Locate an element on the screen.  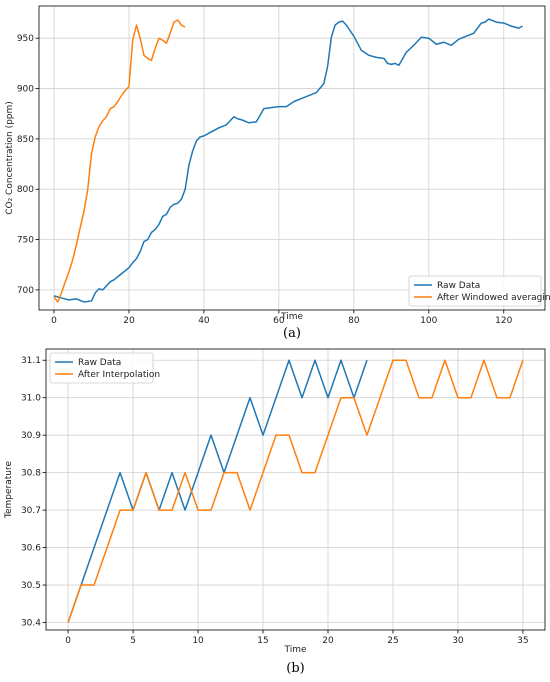
y-tick-label: 900 is located at coordinates (25, 90).